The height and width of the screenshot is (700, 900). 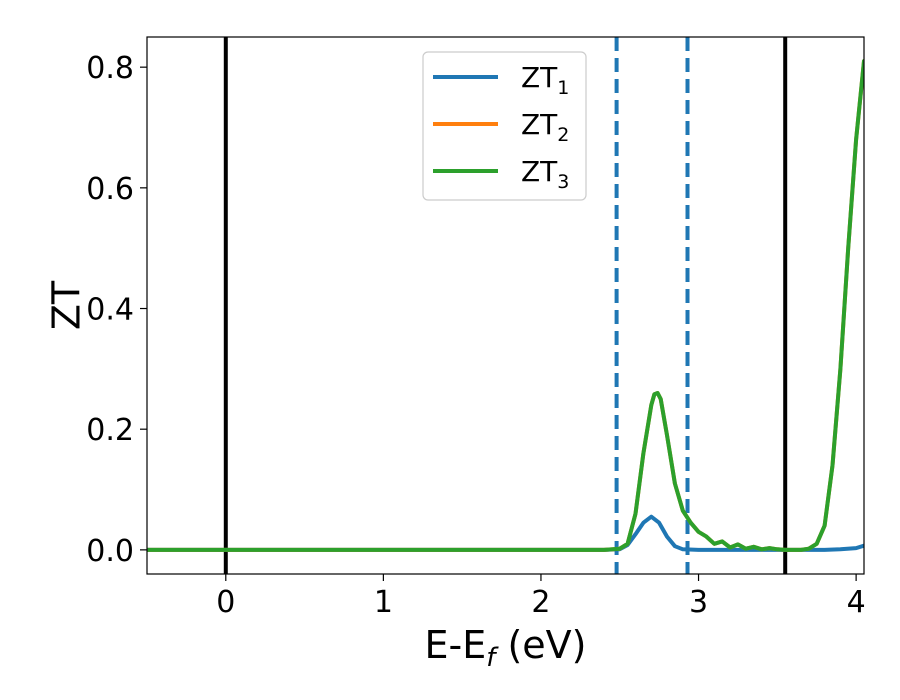 I want to click on x-axis-label-main: E-E, so click(x=456, y=645).